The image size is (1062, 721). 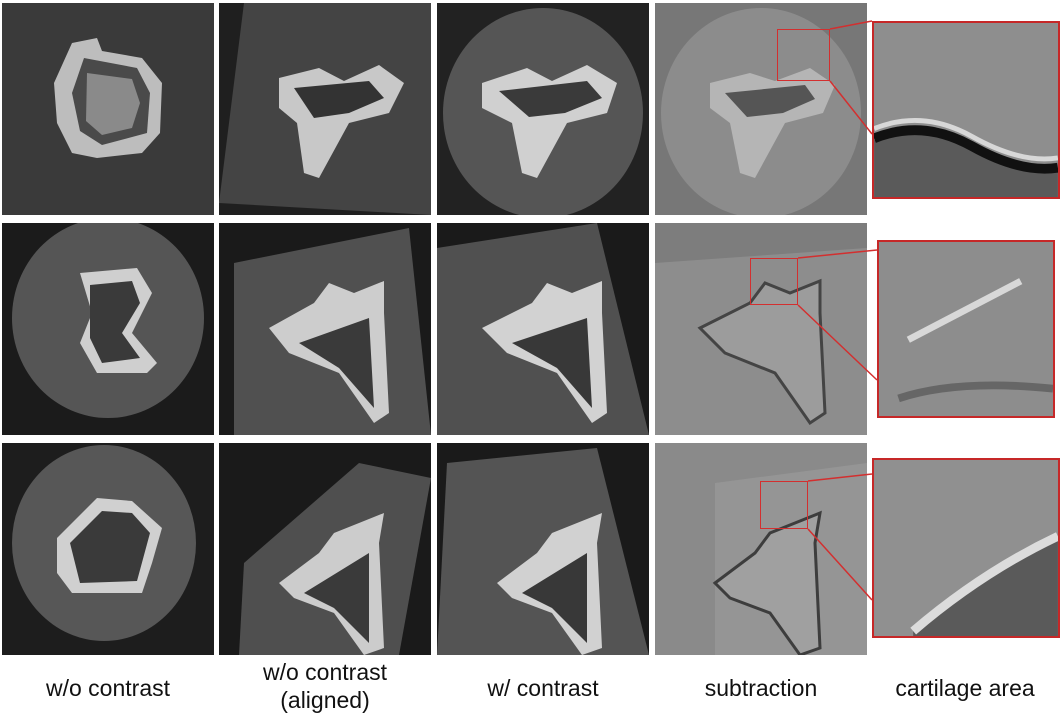 I want to click on cartilage-zoom-r2, so click(x=966, y=329).